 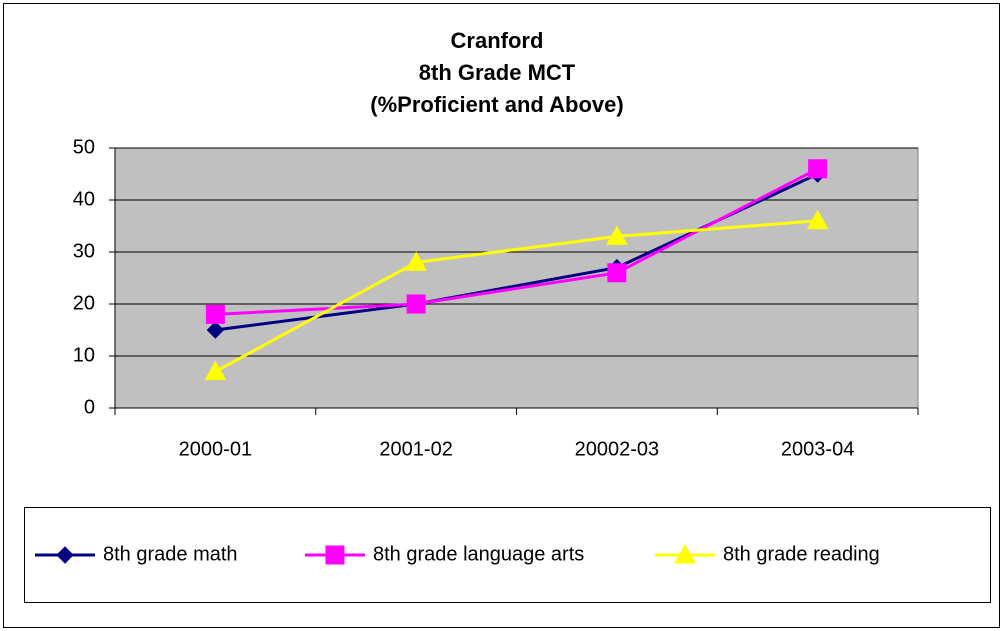 What do you see at coordinates (478, 554) in the screenshot?
I see `legend-label: 8th grade language arts` at bounding box center [478, 554].